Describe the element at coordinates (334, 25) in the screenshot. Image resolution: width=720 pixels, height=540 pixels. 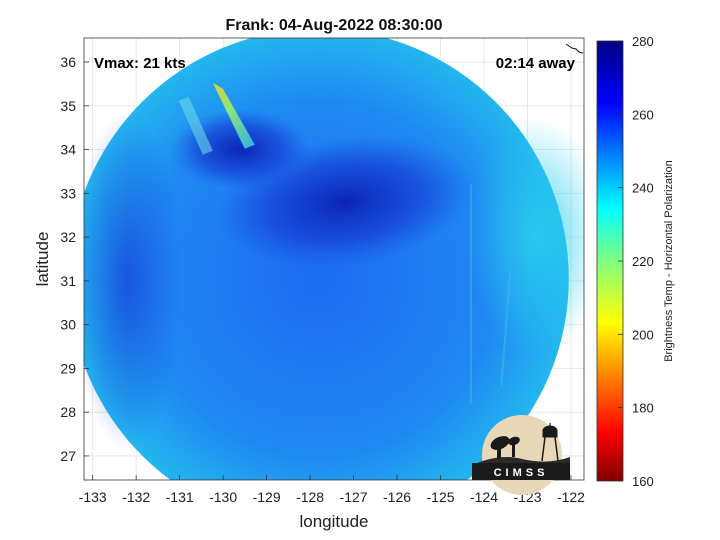
I see `chart-title: Frank: 04-Aug-2022 08:30:00` at that location.